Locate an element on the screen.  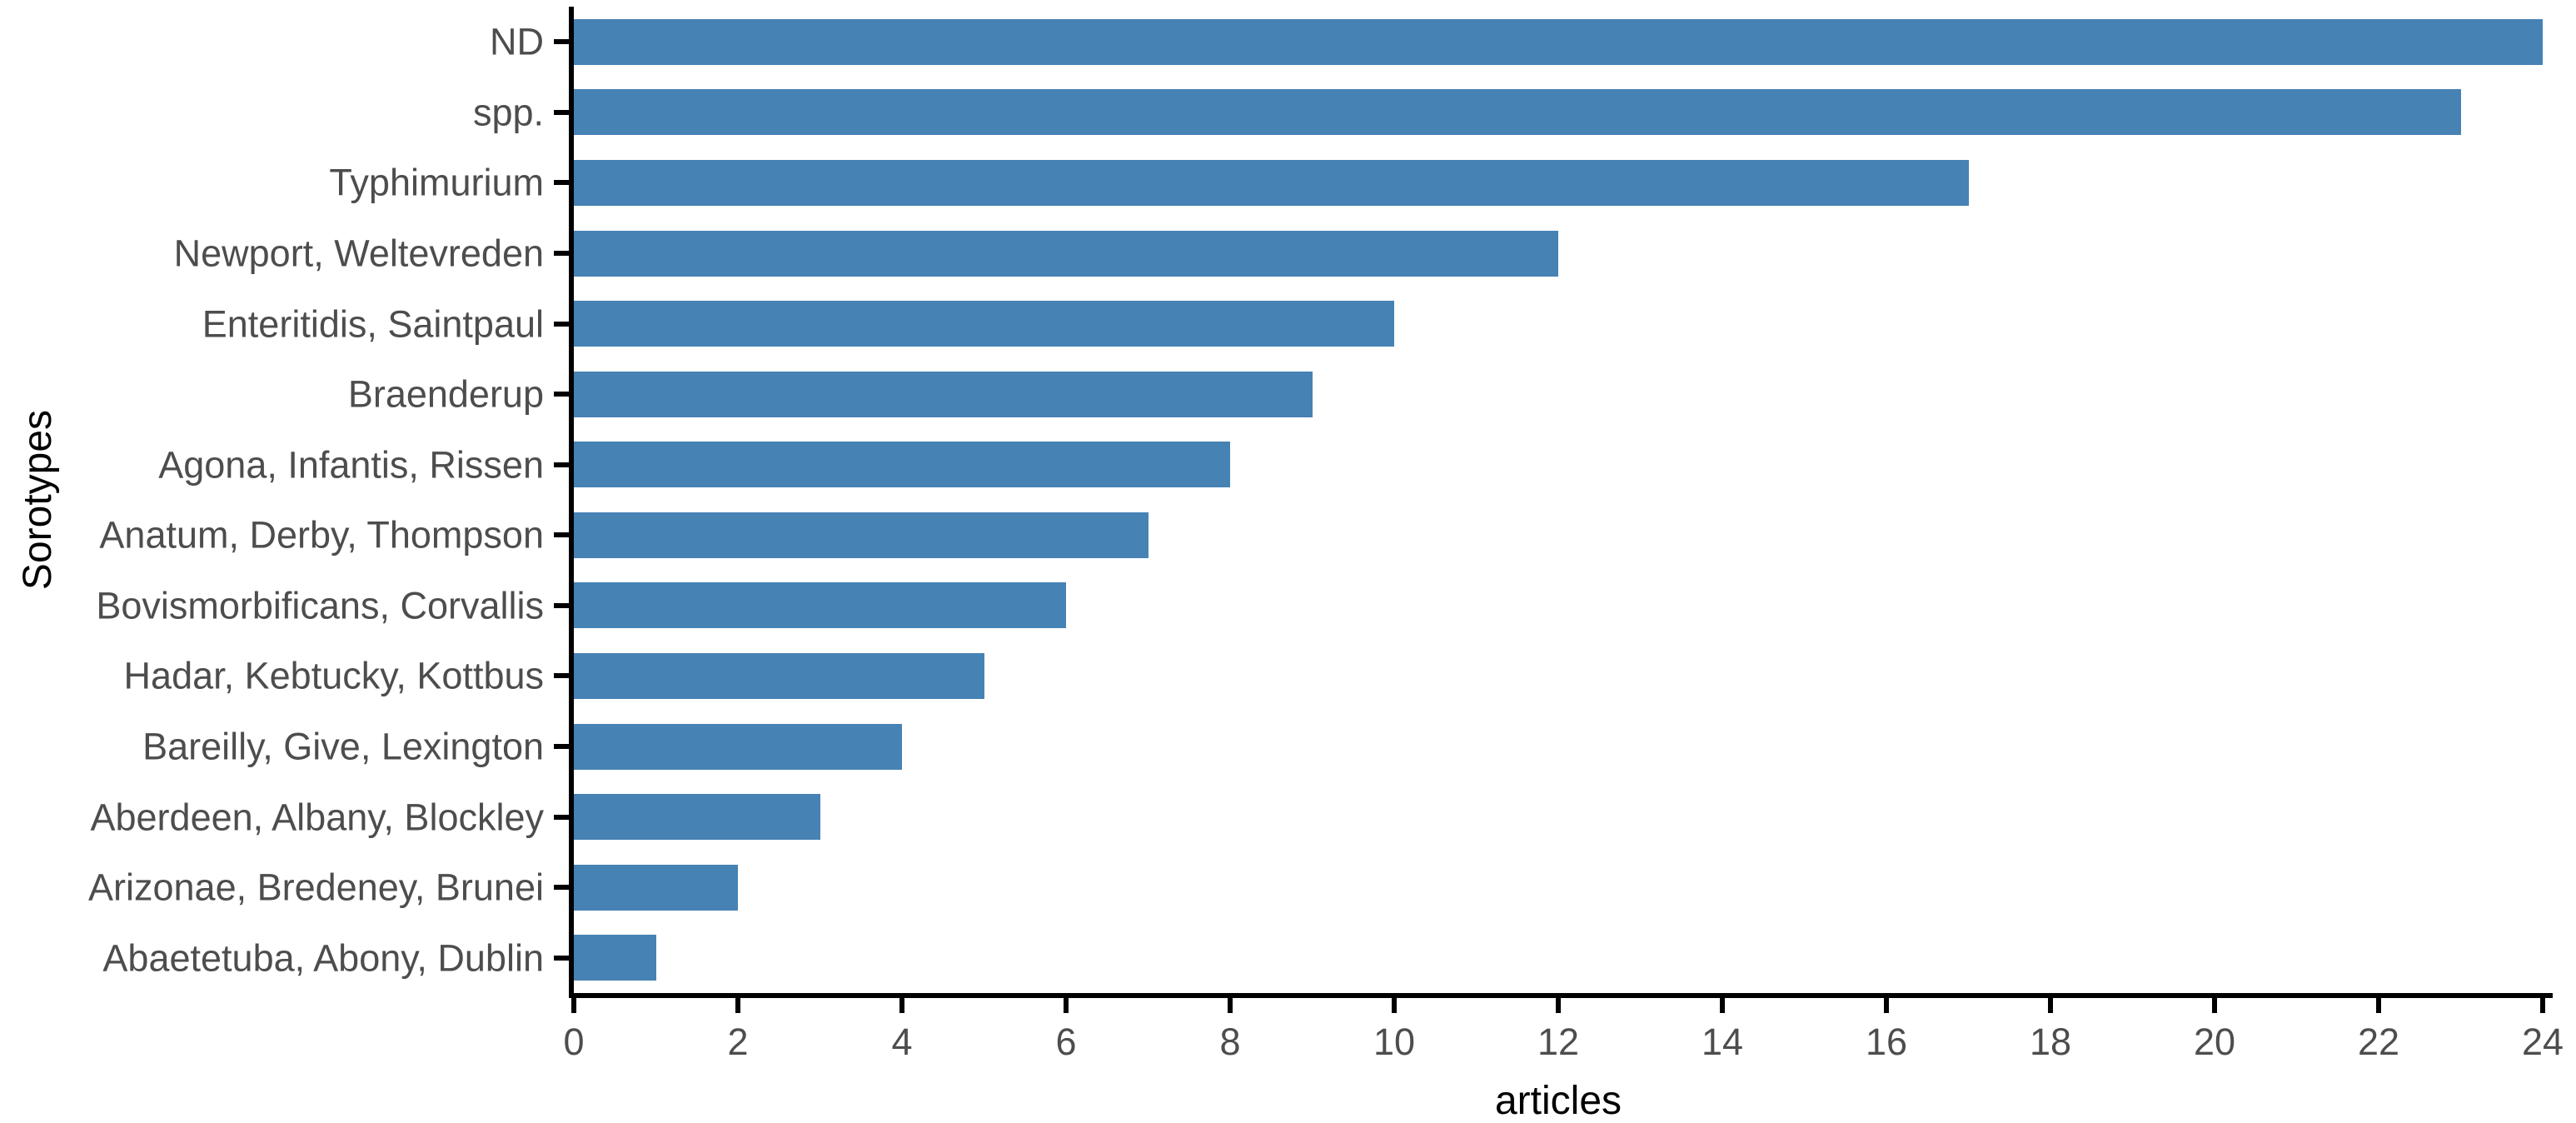
x-tick-label: 12 is located at coordinates (1558, 1042).